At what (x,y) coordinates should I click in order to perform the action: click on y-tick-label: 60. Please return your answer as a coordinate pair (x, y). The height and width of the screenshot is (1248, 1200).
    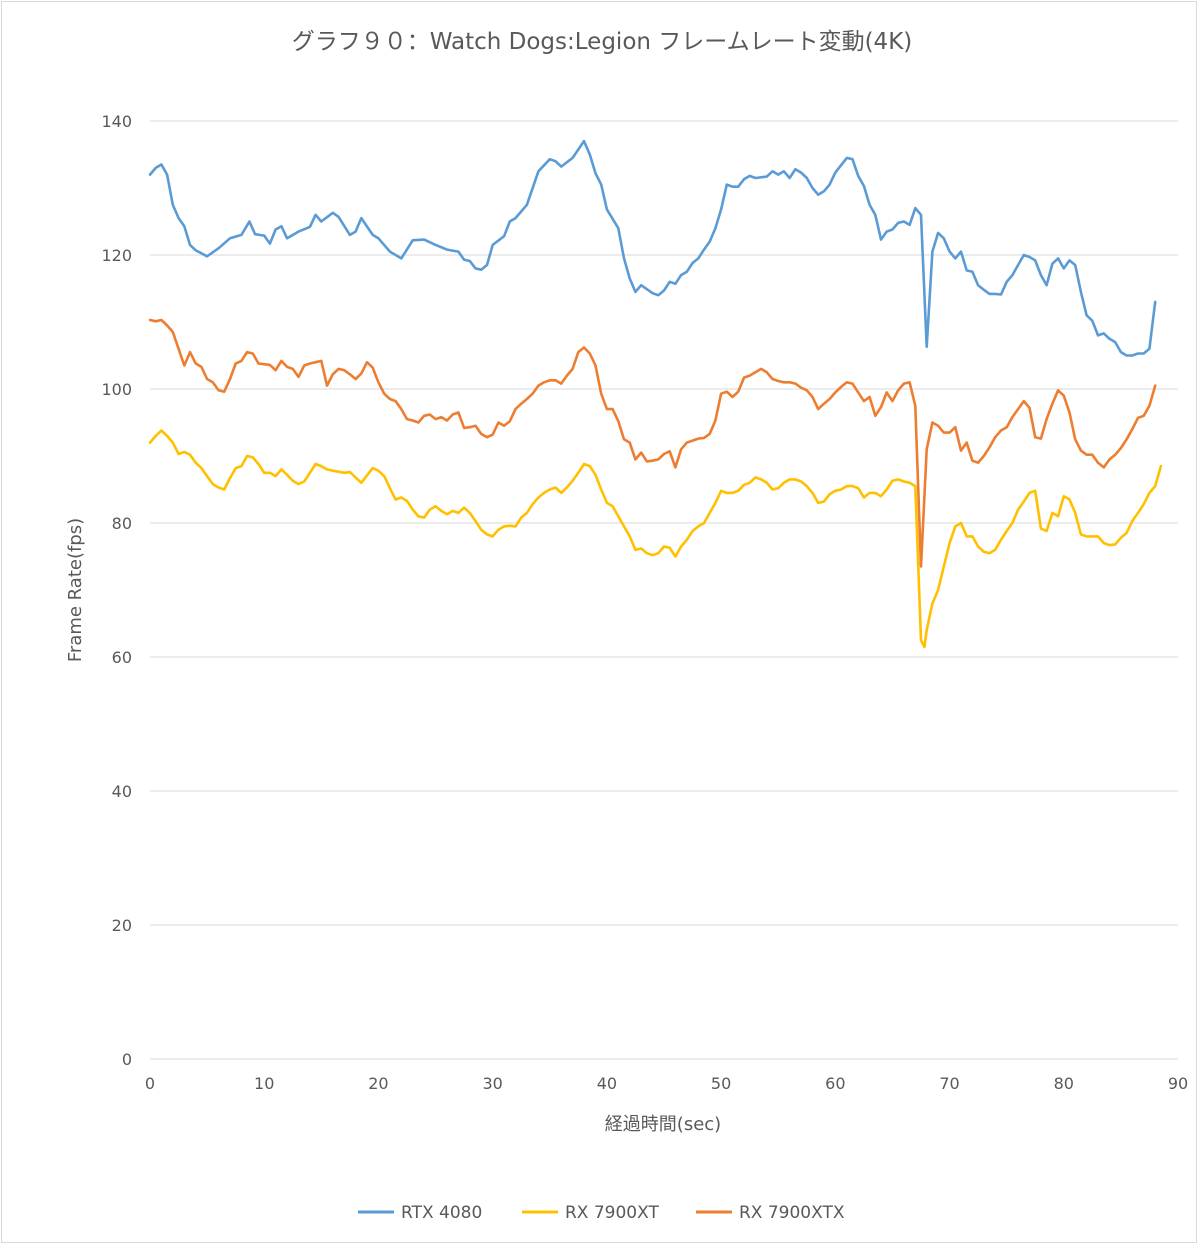
    Looking at the image, I should click on (122, 657).